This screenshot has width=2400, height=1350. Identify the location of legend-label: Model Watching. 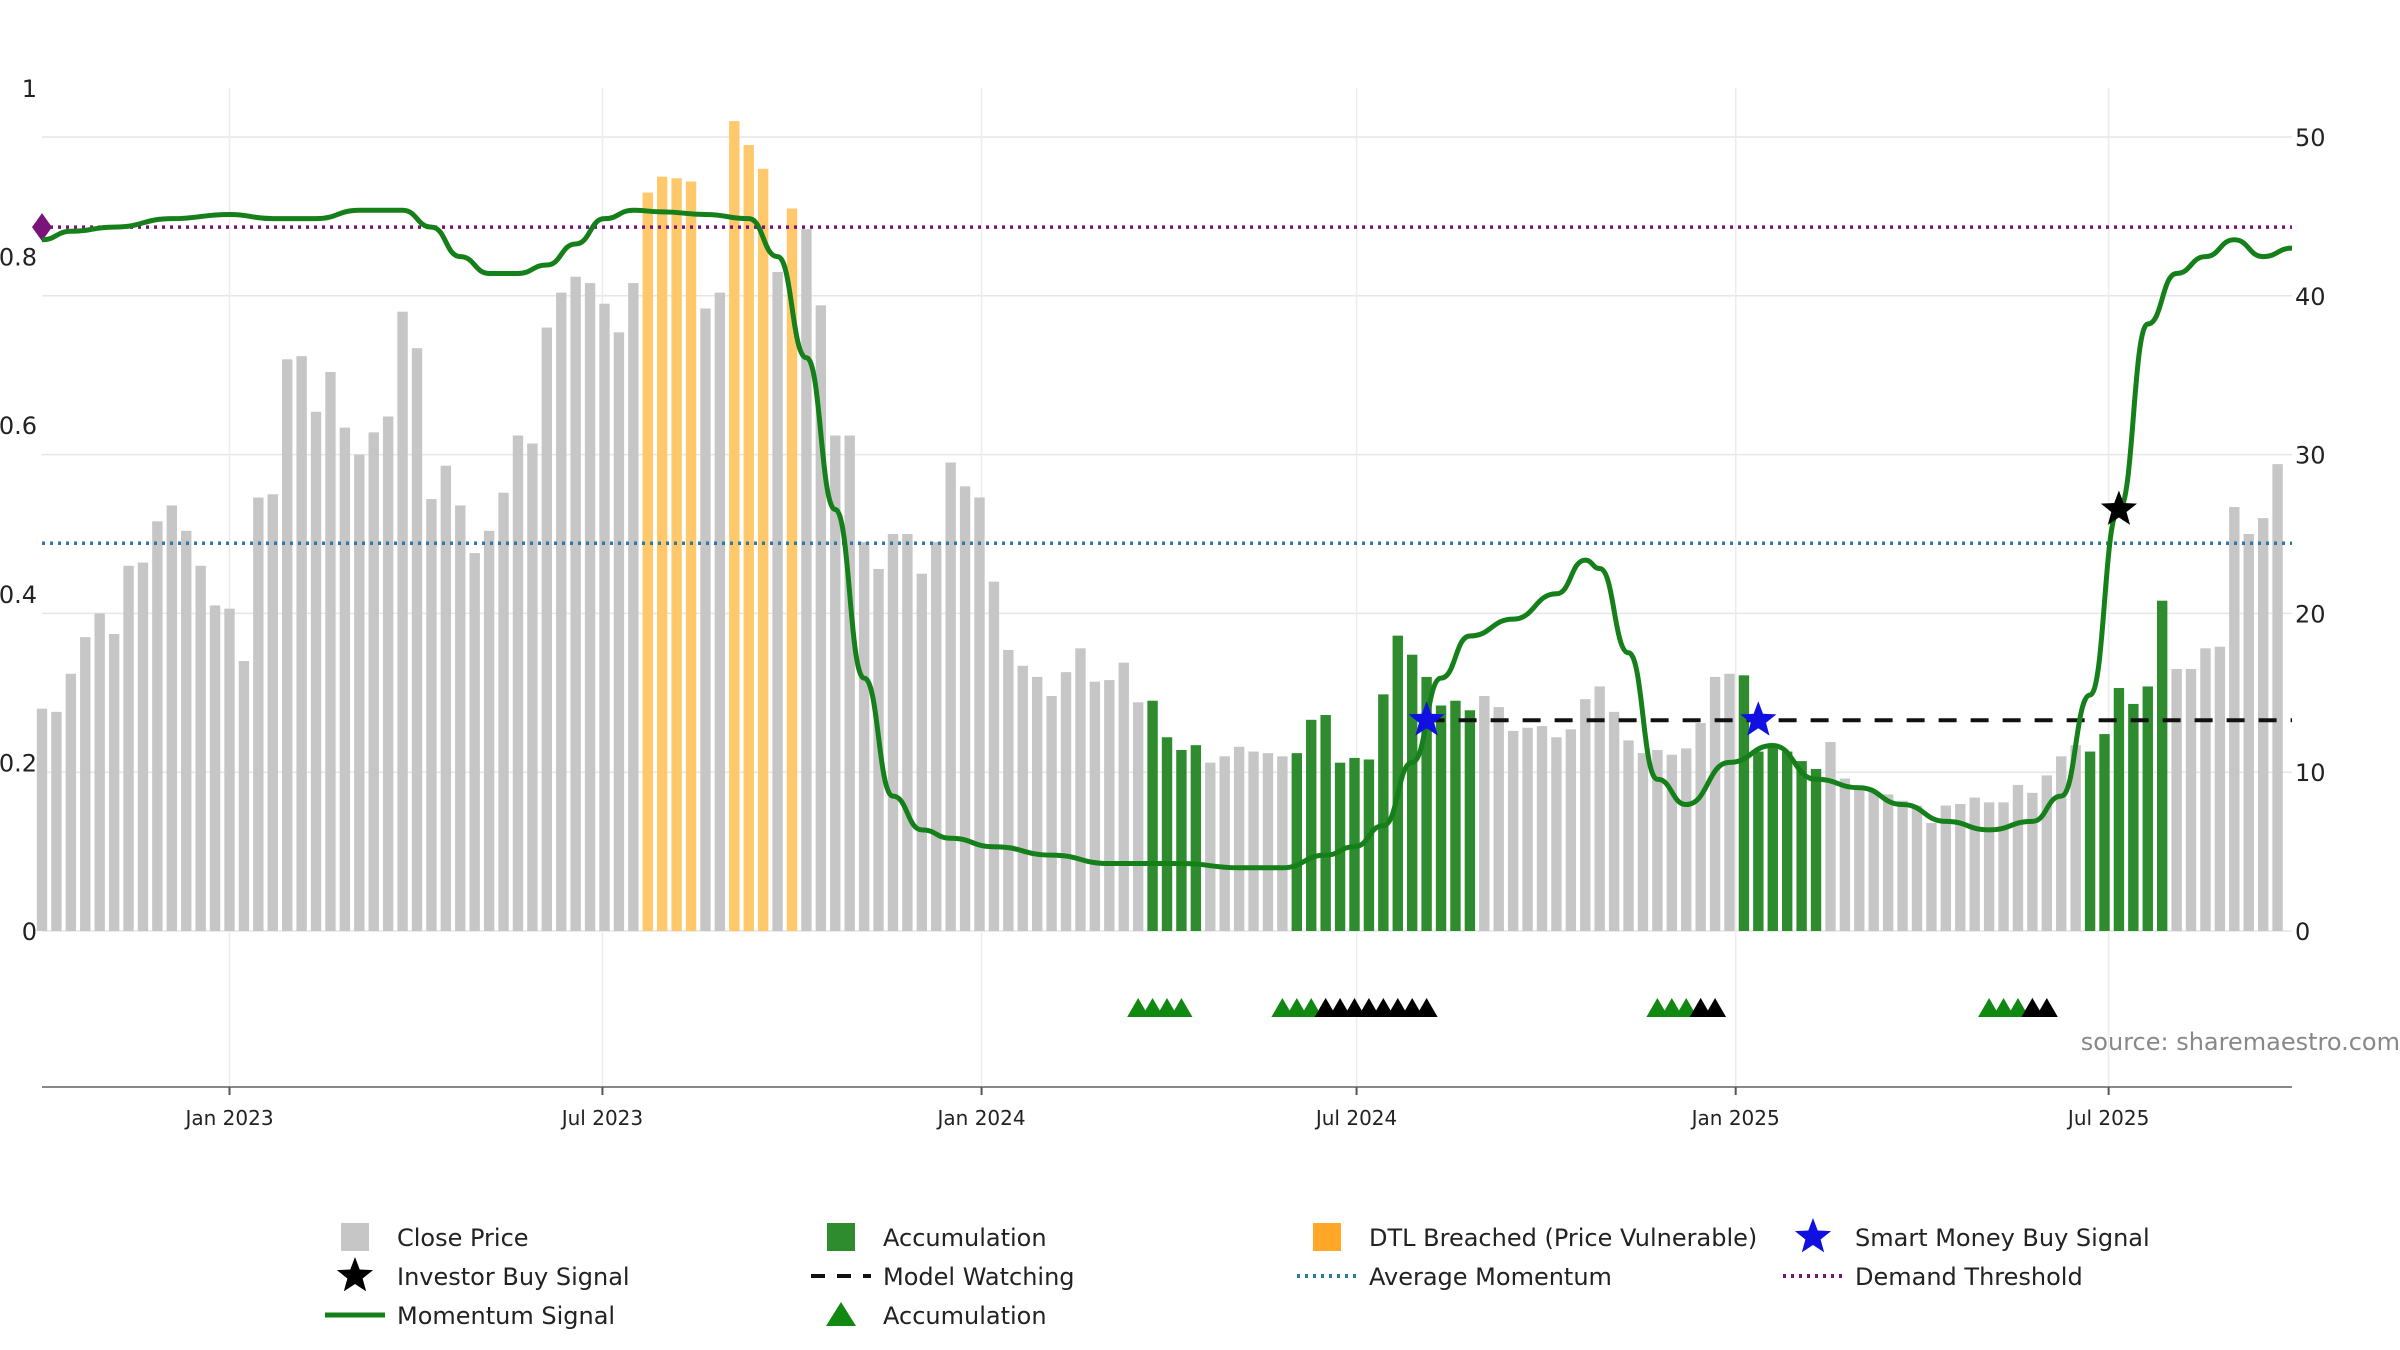
(979, 1277).